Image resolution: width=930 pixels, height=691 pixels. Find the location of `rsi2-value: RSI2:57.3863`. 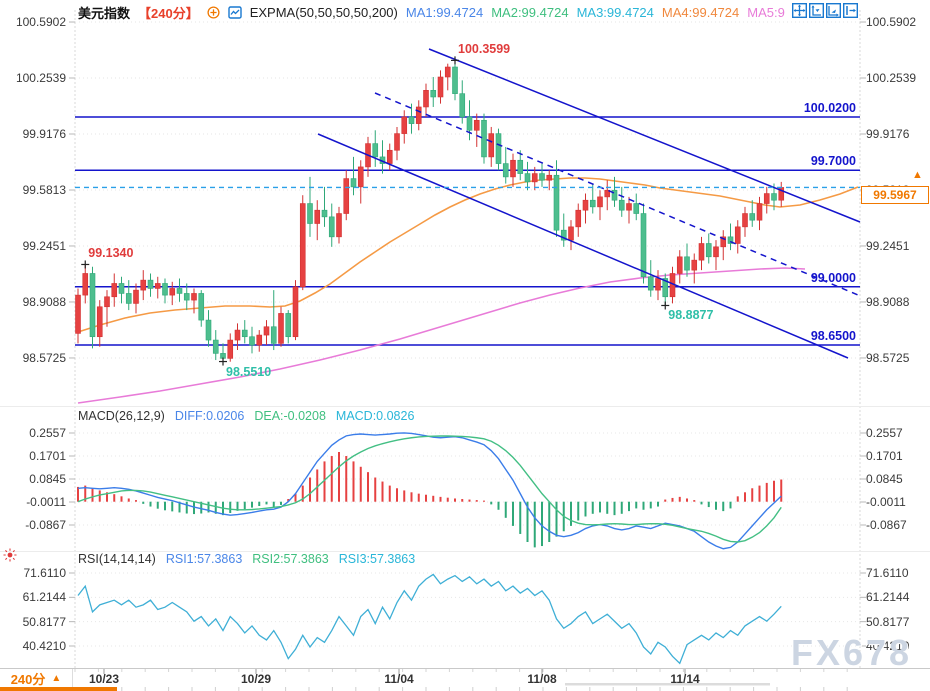

rsi2-value: RSI2:57.3863 is located at coordinates (290, 559).